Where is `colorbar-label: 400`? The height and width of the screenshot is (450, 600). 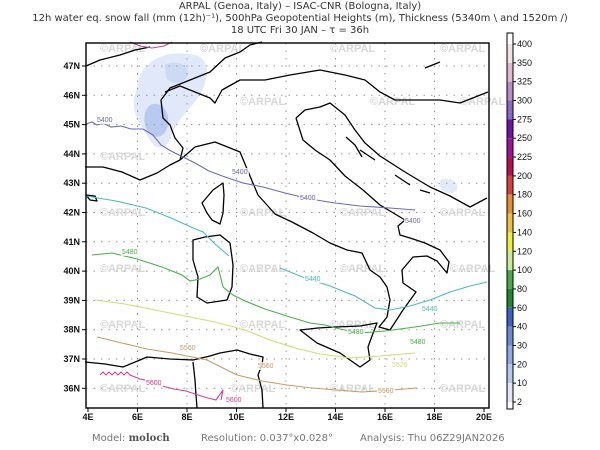
colorbar-label: 400 is located at coordinates (524, 44).